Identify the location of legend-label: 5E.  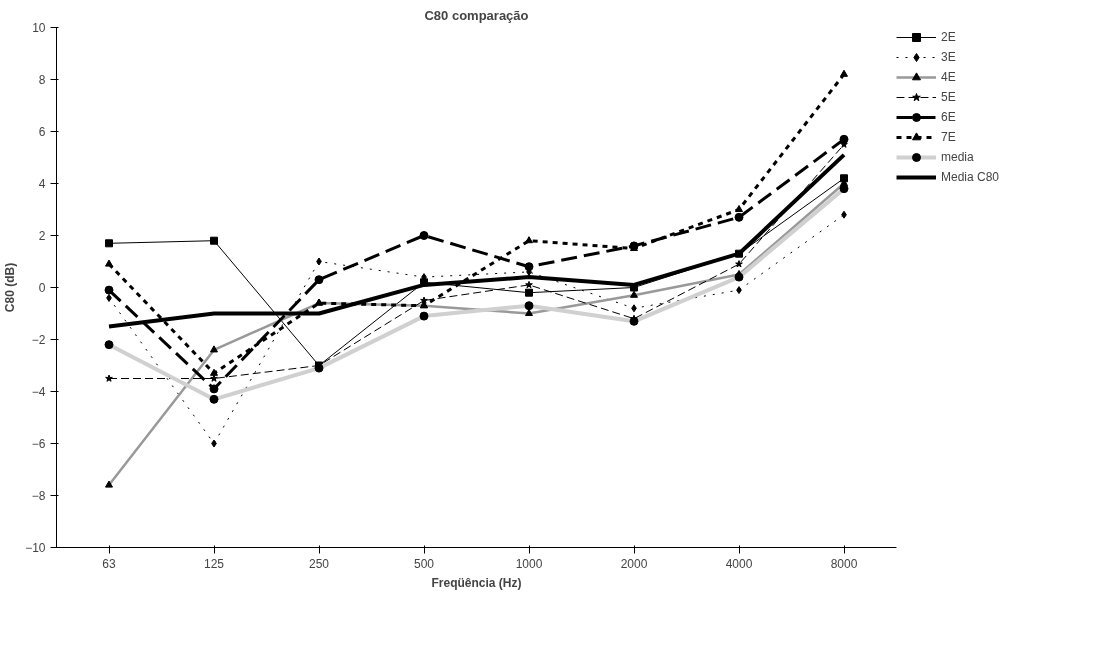
(949, 97).